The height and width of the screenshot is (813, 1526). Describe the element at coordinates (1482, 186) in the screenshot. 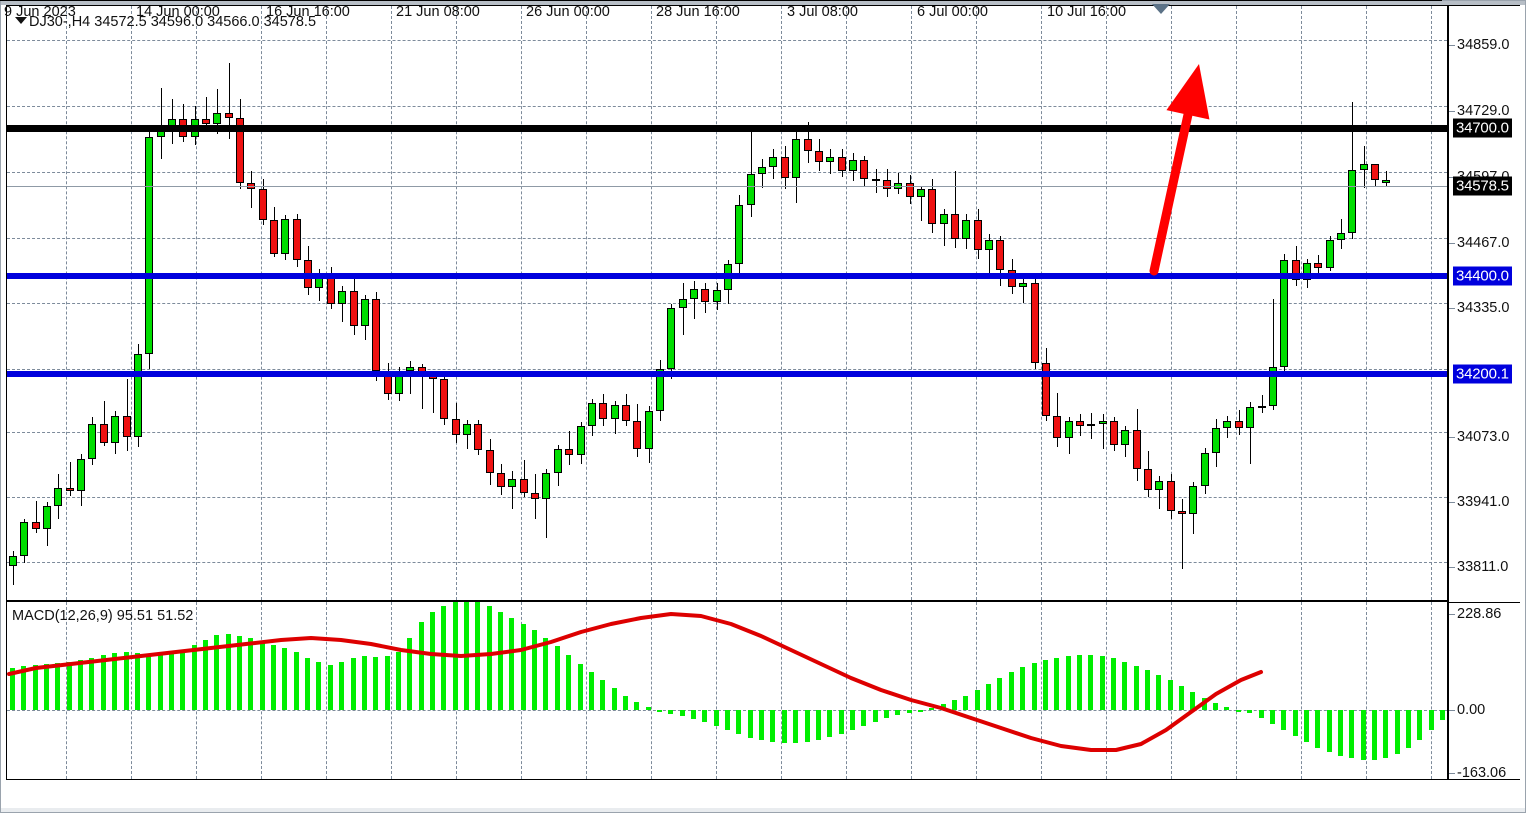

I see `axis-price-badge-current: 34578.5` at that location.